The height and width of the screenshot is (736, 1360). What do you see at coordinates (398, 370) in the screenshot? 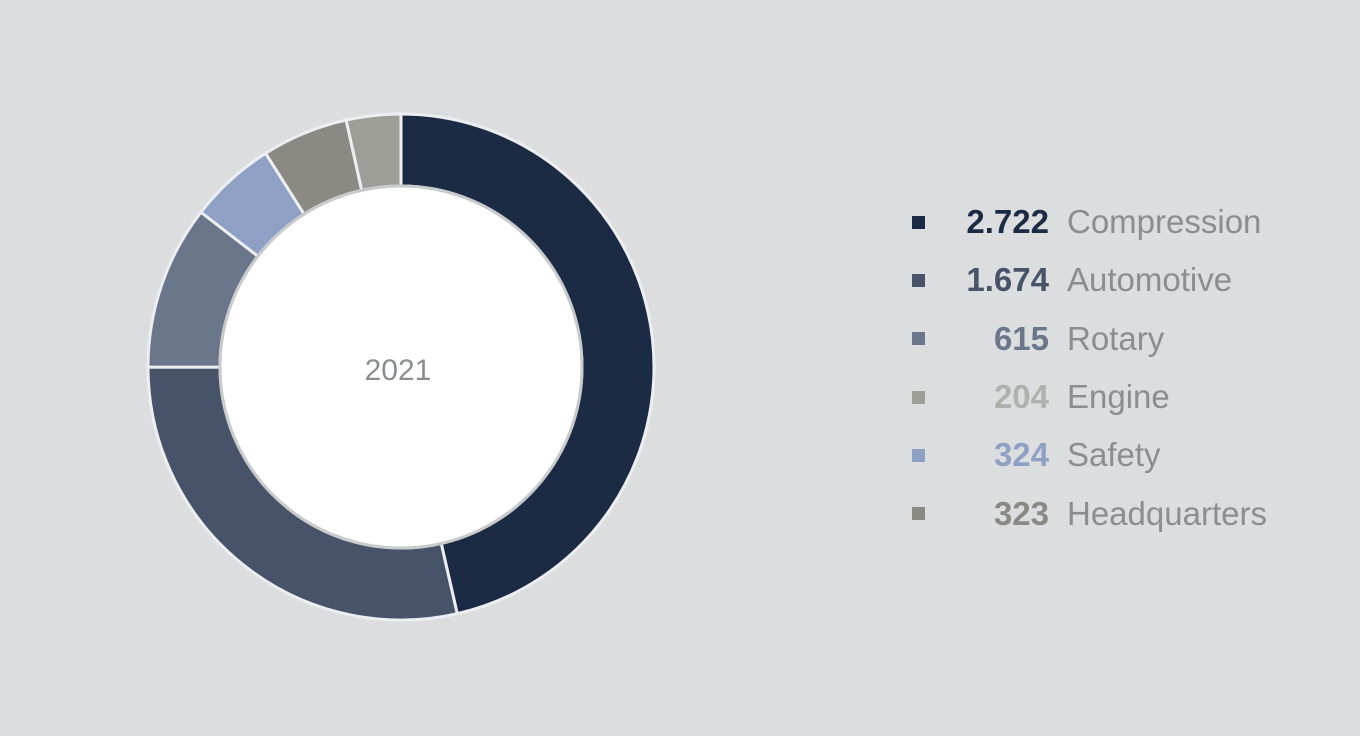
I see `center-year-label: 2021` at bounding box center [398, 370].